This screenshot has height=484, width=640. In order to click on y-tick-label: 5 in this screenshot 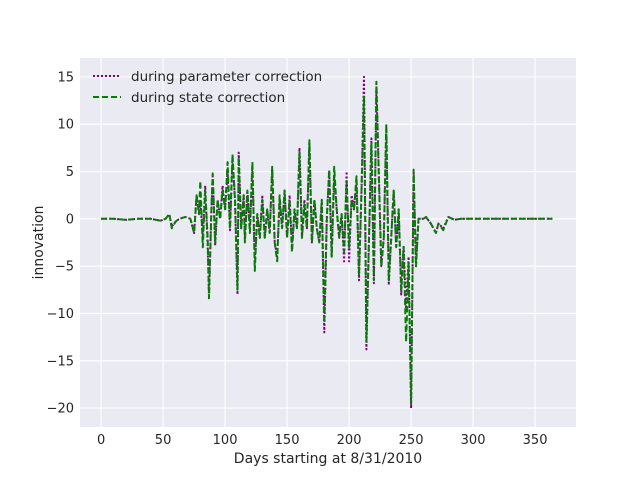, I will do `click(70, 172)`.